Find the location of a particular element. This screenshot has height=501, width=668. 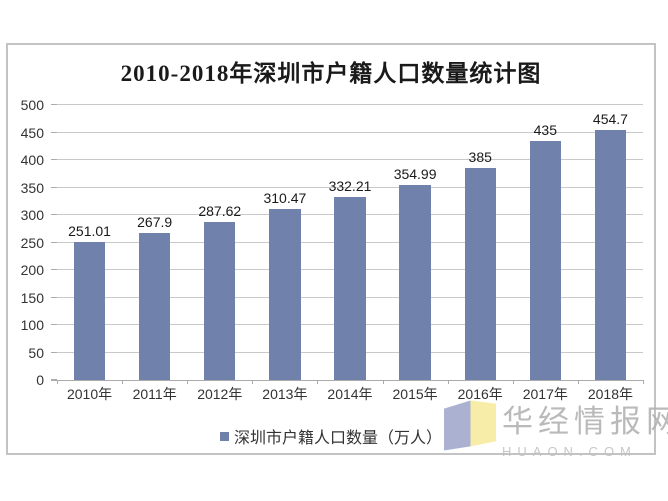

bar-group: 251.01 is located at coordinates (89, 242).